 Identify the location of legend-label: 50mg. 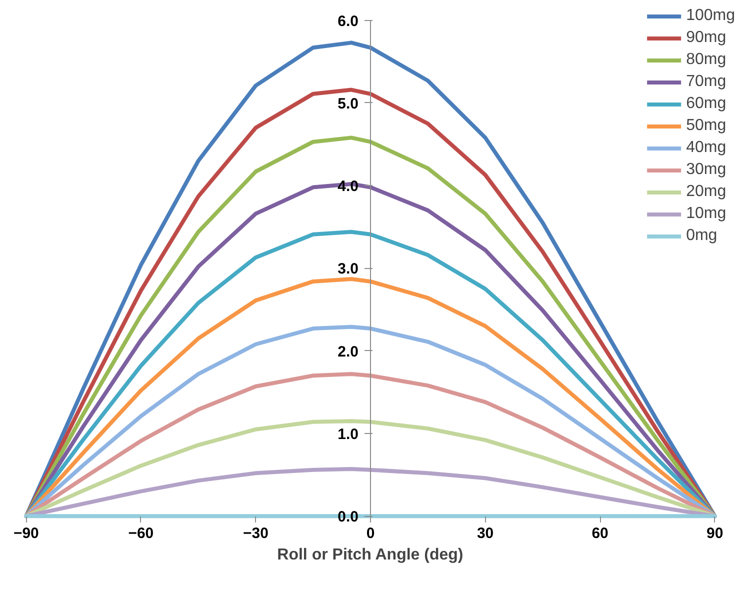
(706, 126).